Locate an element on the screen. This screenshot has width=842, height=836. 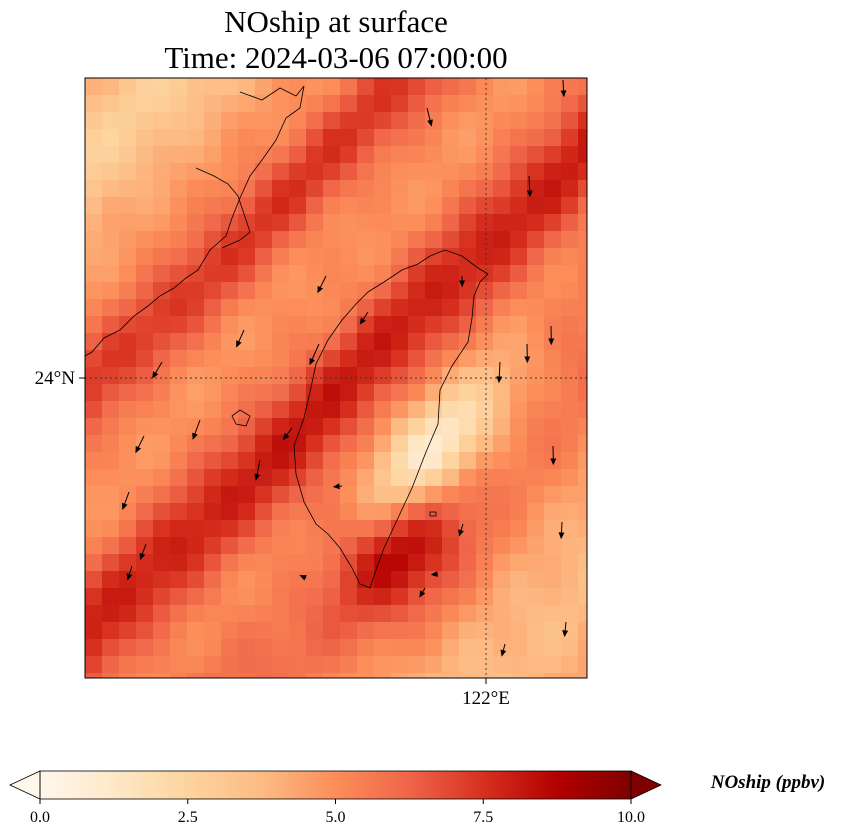
chart-title-line-1: NOship at surface is located at coordinates (336, 21).